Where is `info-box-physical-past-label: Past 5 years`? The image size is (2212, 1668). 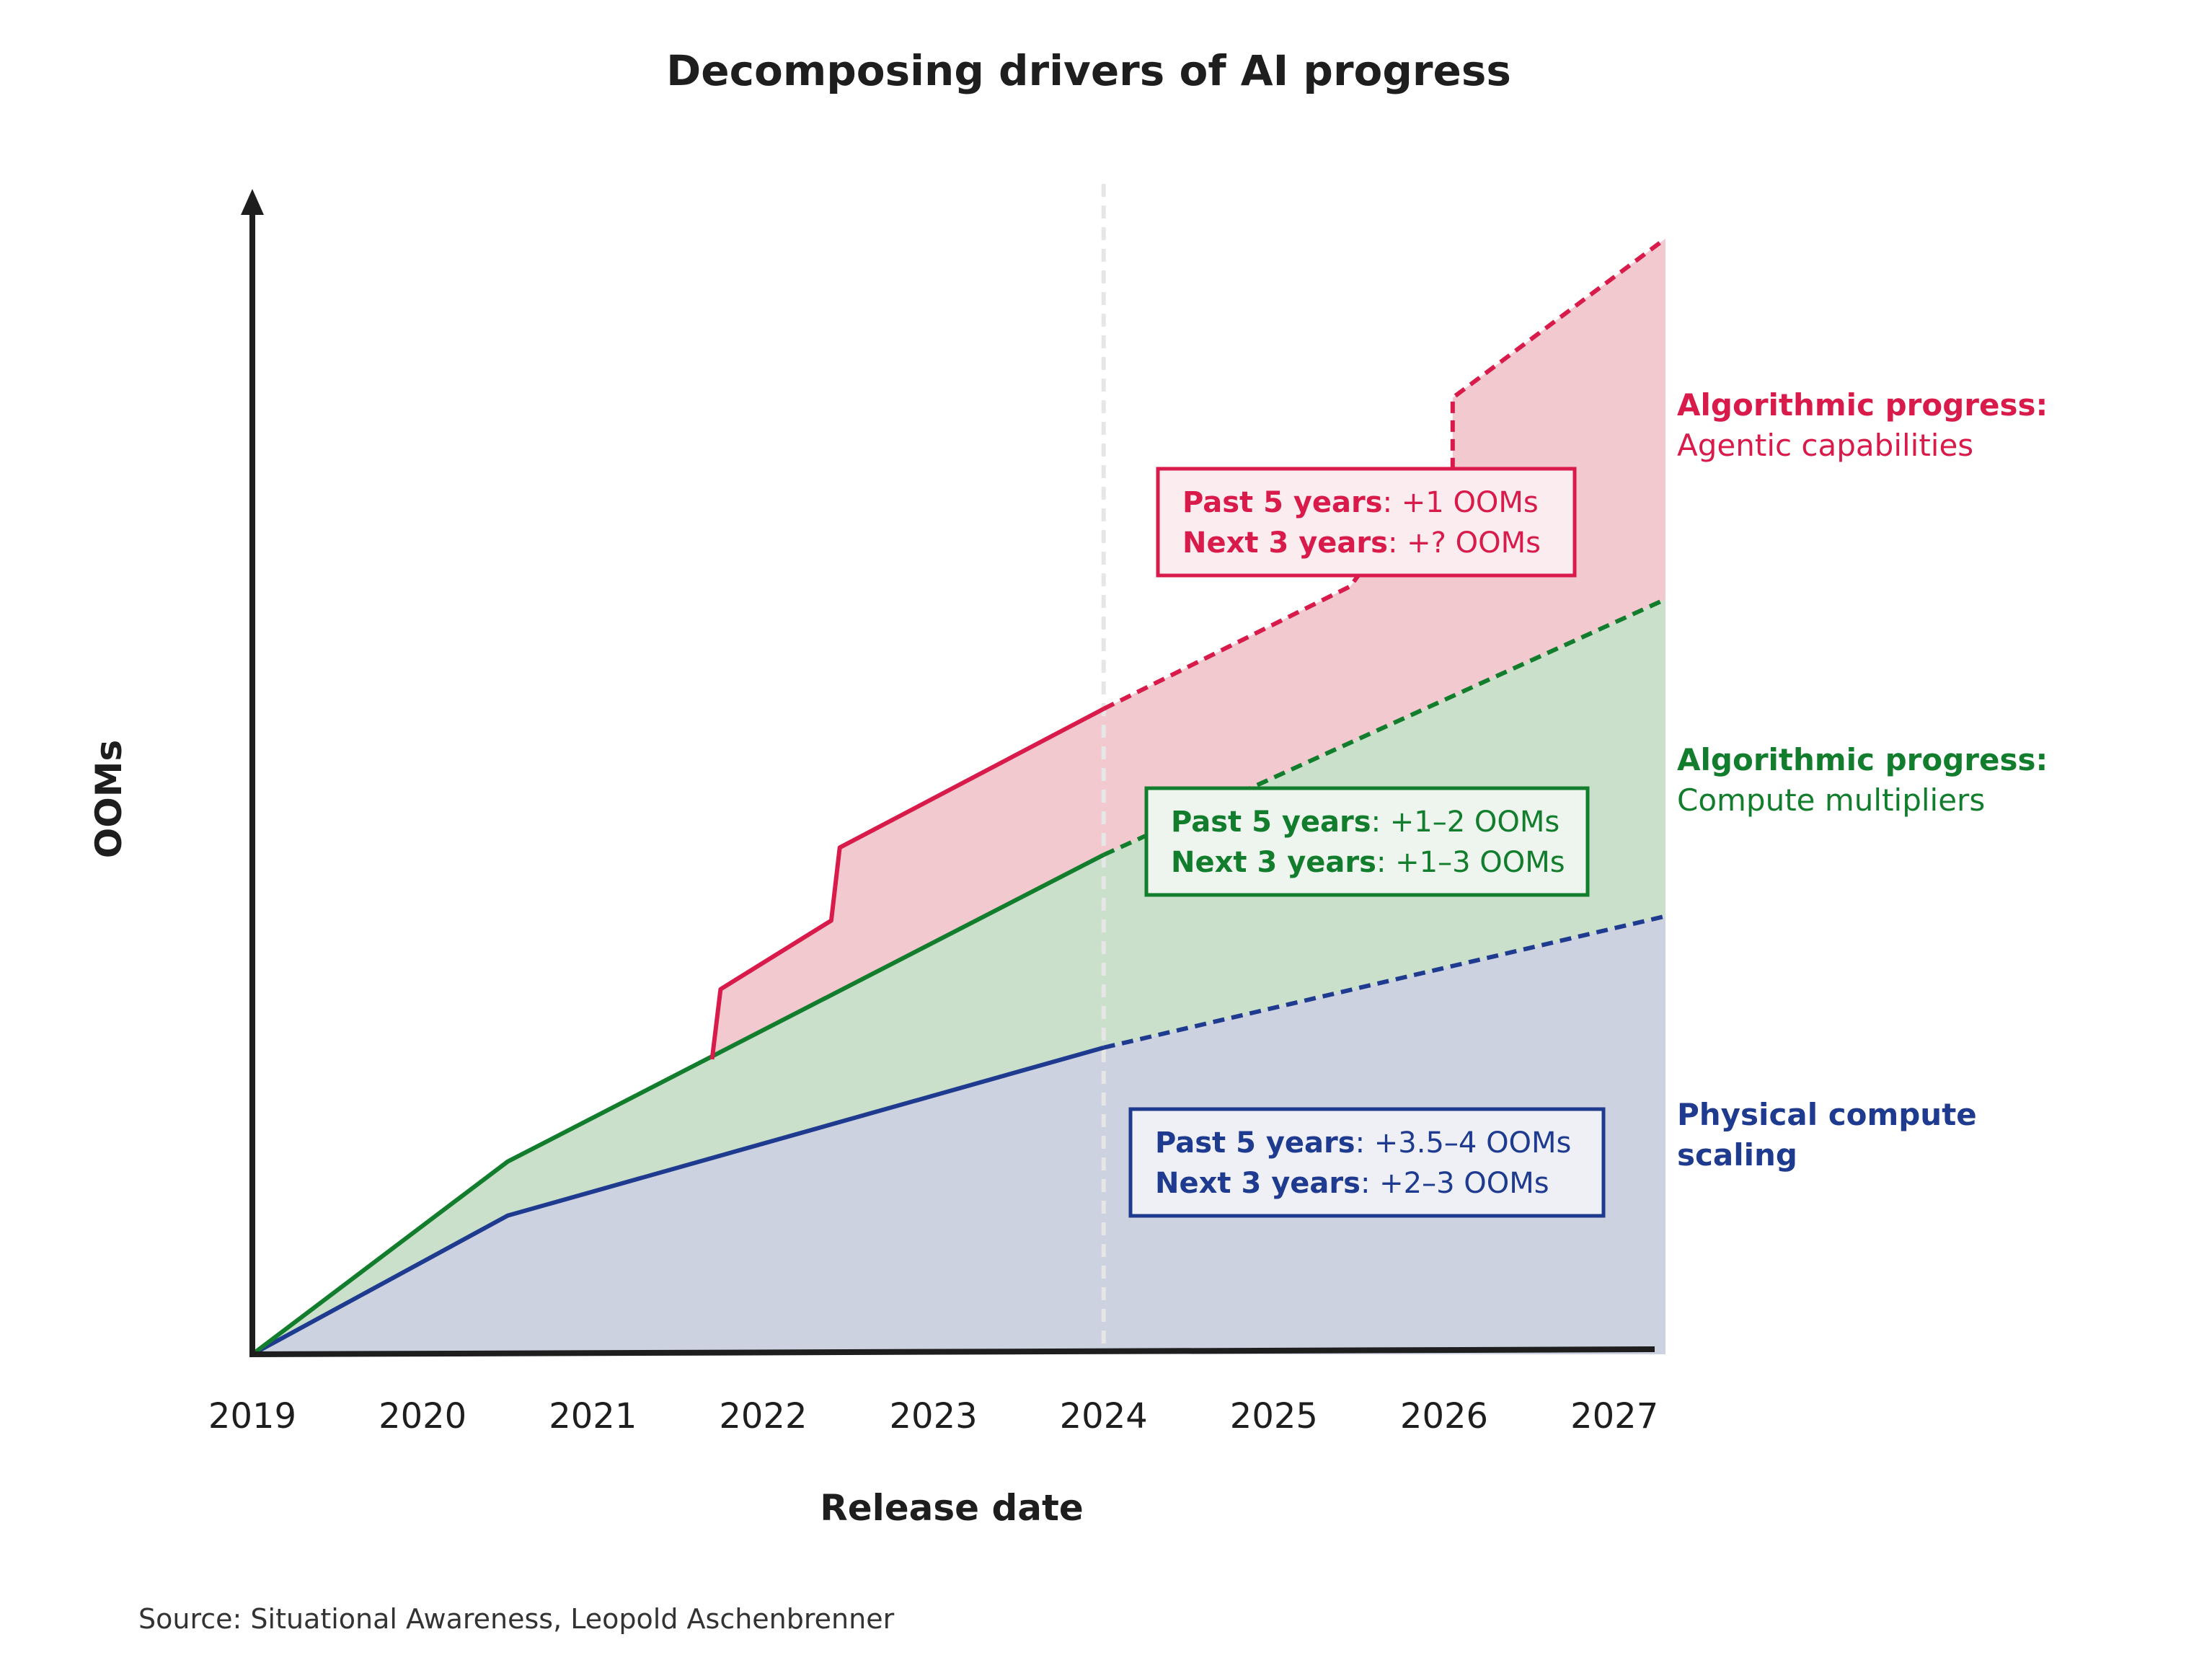 info-box-physical-past-label: Past 5 years is located at coordinates (1255, 1143).